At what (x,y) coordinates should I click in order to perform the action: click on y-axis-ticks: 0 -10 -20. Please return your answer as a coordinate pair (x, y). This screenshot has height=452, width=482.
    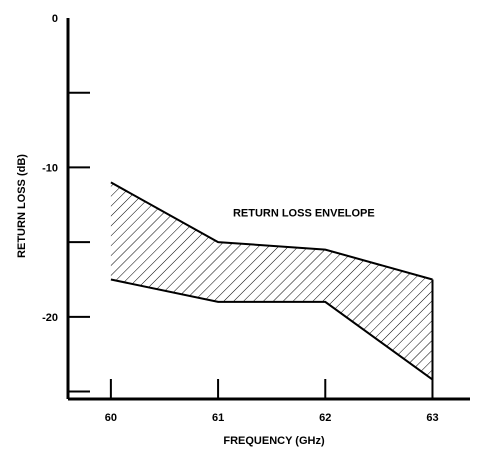
    Looking at the image, I should click on (66, 203).